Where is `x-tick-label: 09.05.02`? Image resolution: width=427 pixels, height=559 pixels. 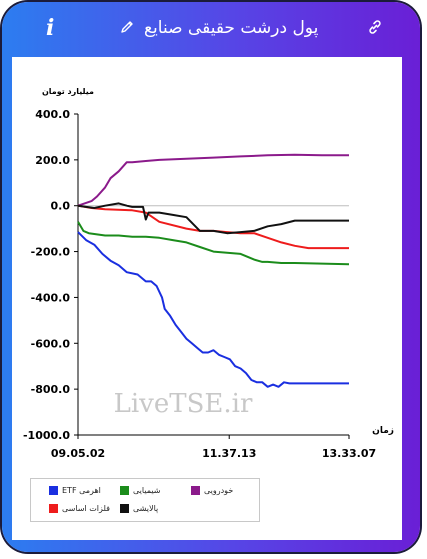
x-tick-label: 09.05.02 is located at coordinates (78, 453).